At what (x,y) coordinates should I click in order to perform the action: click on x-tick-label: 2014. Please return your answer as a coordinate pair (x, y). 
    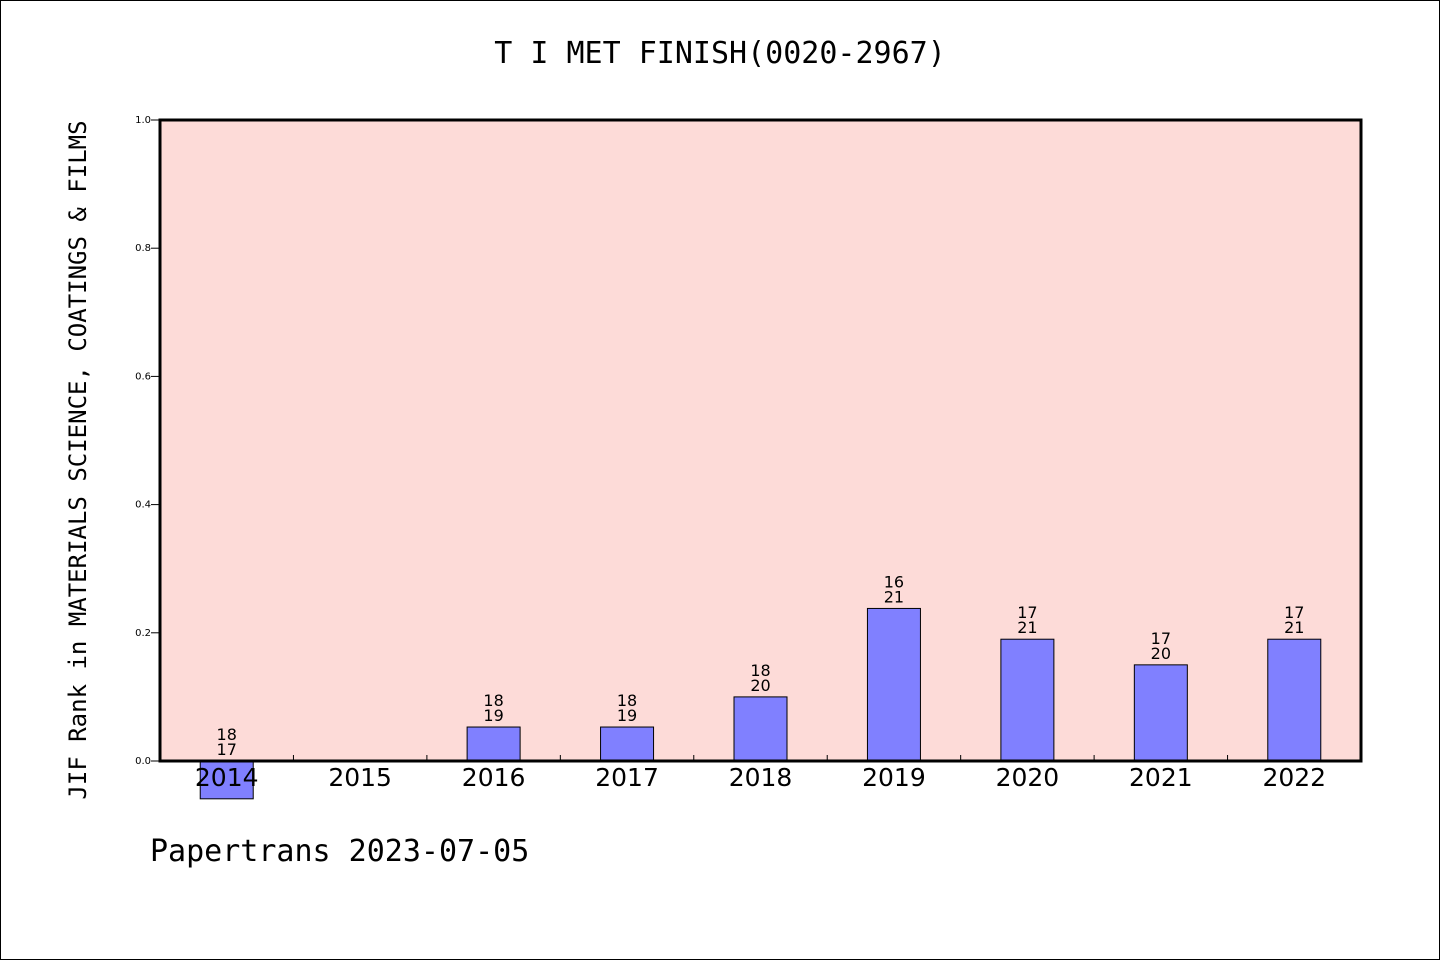
    Looking at the image, I should click on (227, 777).